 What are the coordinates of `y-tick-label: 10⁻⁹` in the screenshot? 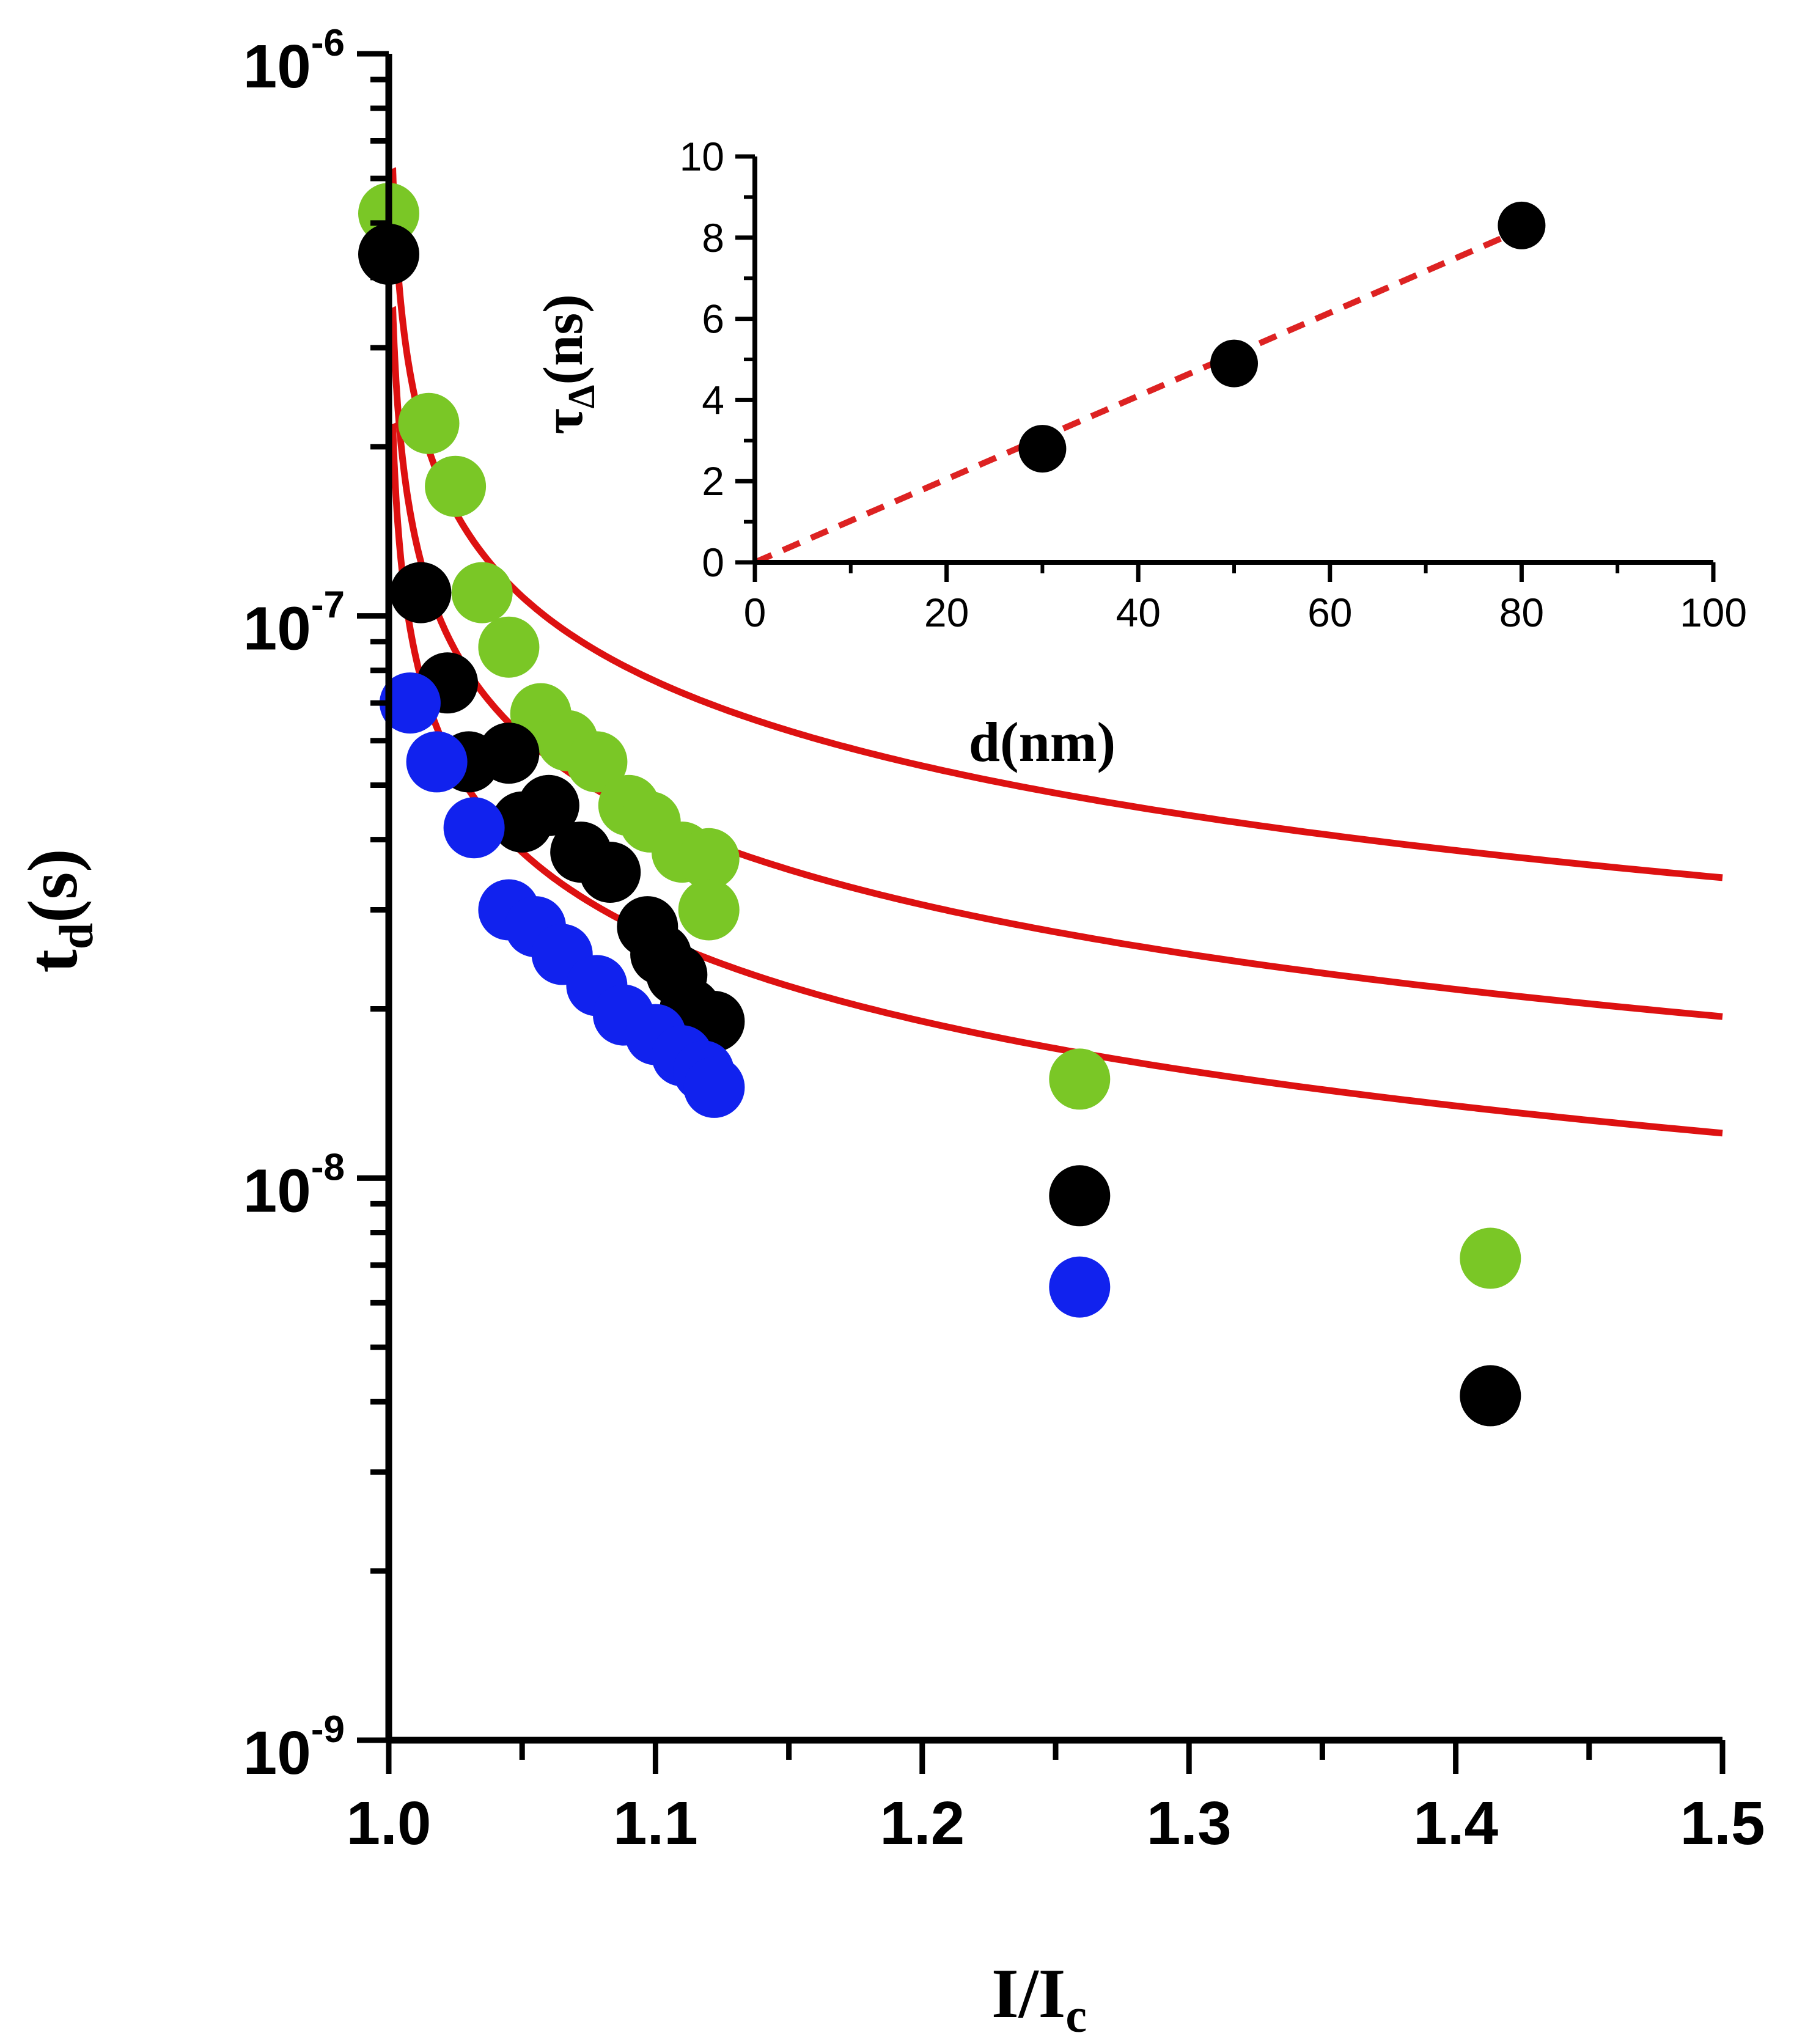 It's located at (294, 1747).